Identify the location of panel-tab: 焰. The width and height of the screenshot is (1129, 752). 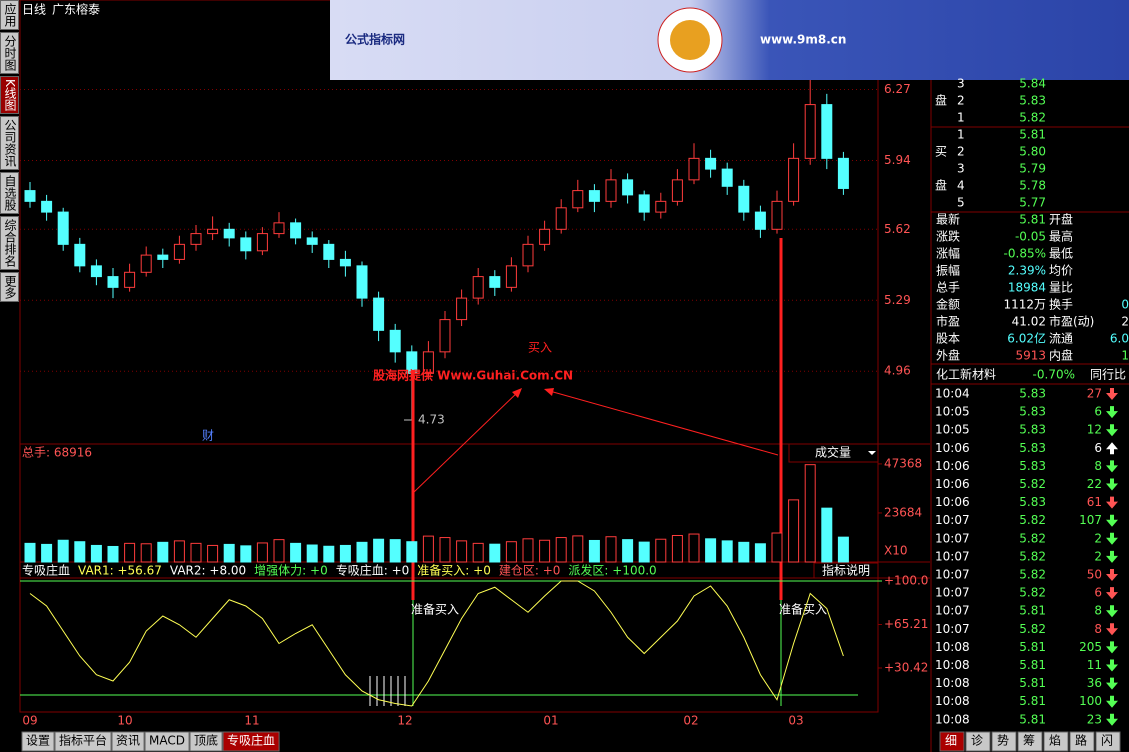
(1055, 740).